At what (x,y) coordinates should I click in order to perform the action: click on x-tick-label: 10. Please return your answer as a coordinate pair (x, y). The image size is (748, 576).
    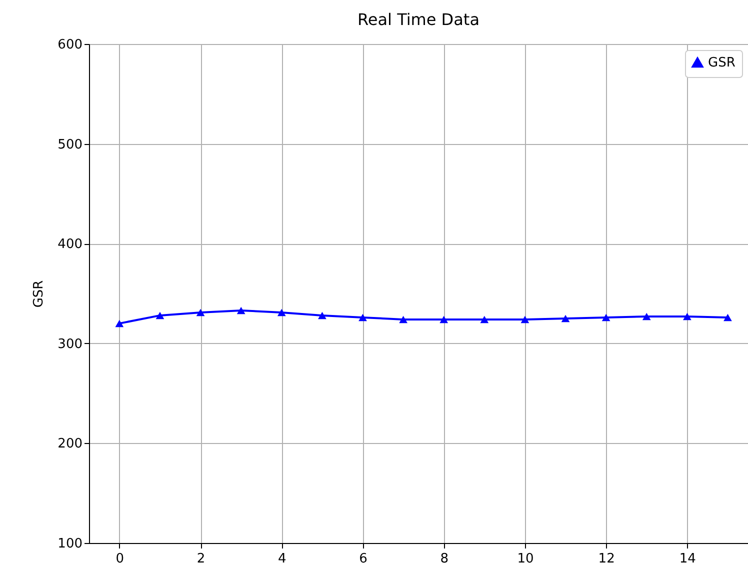
    Looking at the image, I should click on (525, 559).